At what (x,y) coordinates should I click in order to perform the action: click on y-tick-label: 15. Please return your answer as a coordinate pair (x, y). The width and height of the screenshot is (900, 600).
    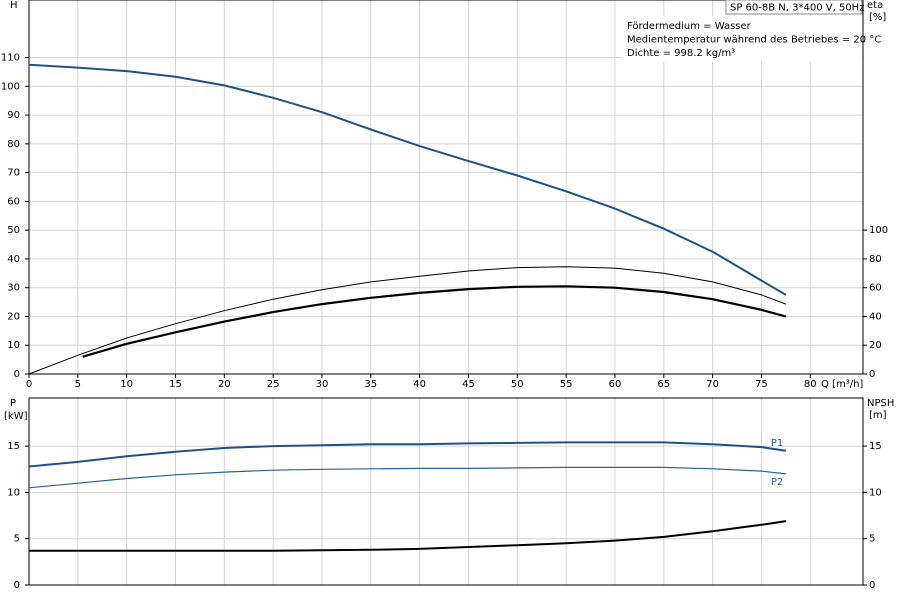
    Looking at the image, I should click on (13, 446).